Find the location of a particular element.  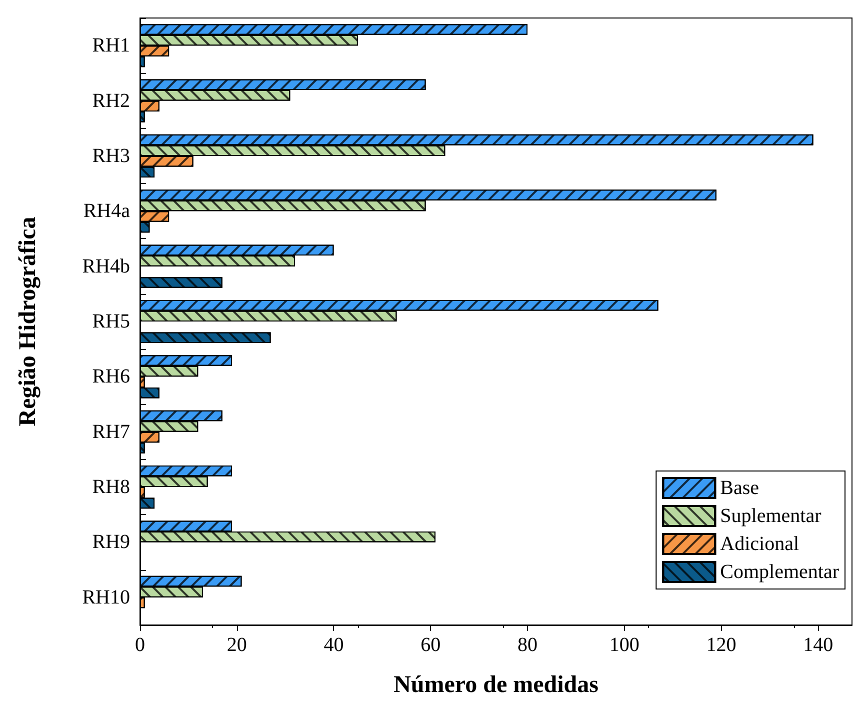

x-axis-title: Número de medidas is located at coordinates (496, 685).